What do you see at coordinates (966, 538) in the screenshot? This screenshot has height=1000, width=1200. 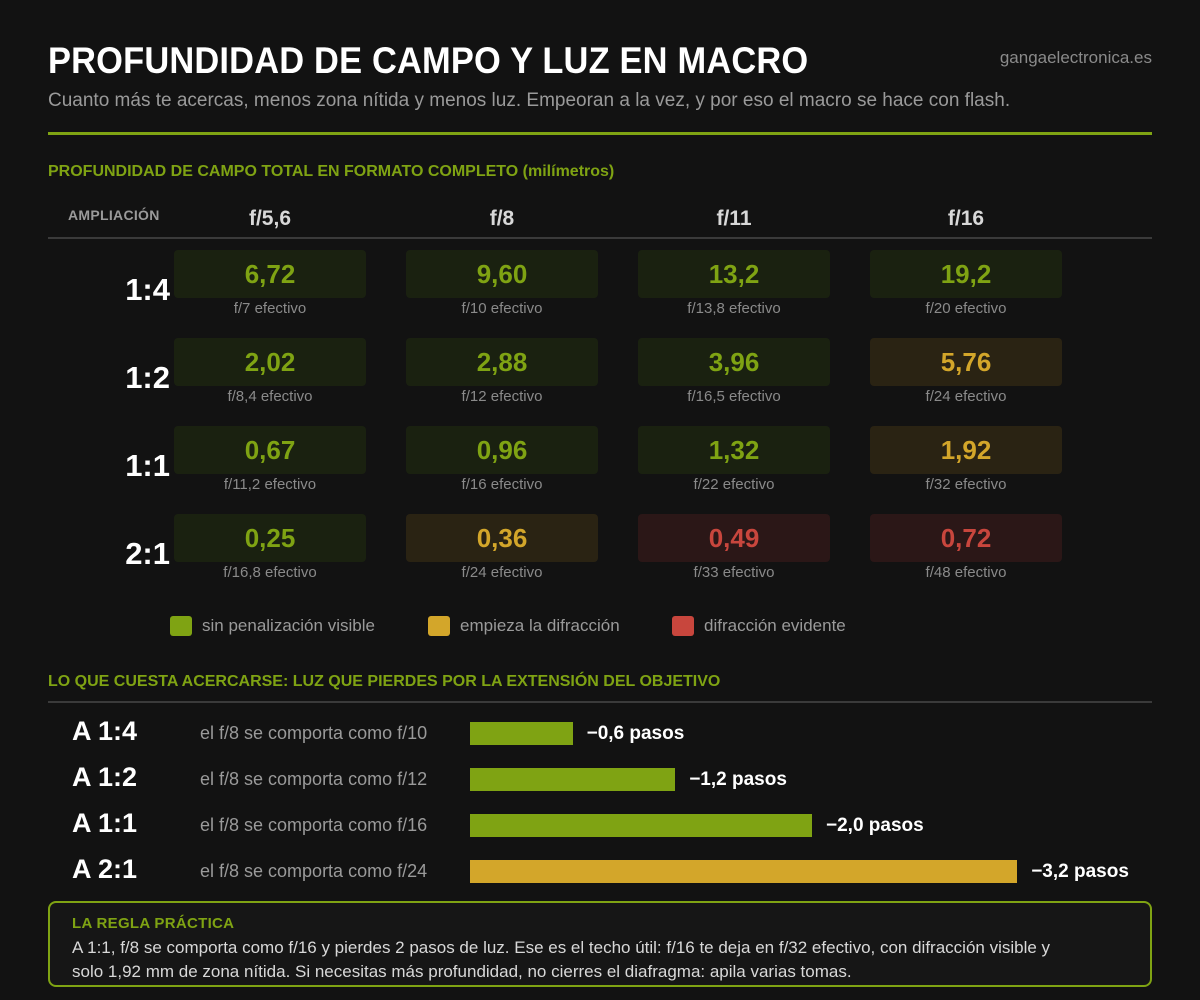 I see `table-cell: 0,72` at bounding box center [966, 538].